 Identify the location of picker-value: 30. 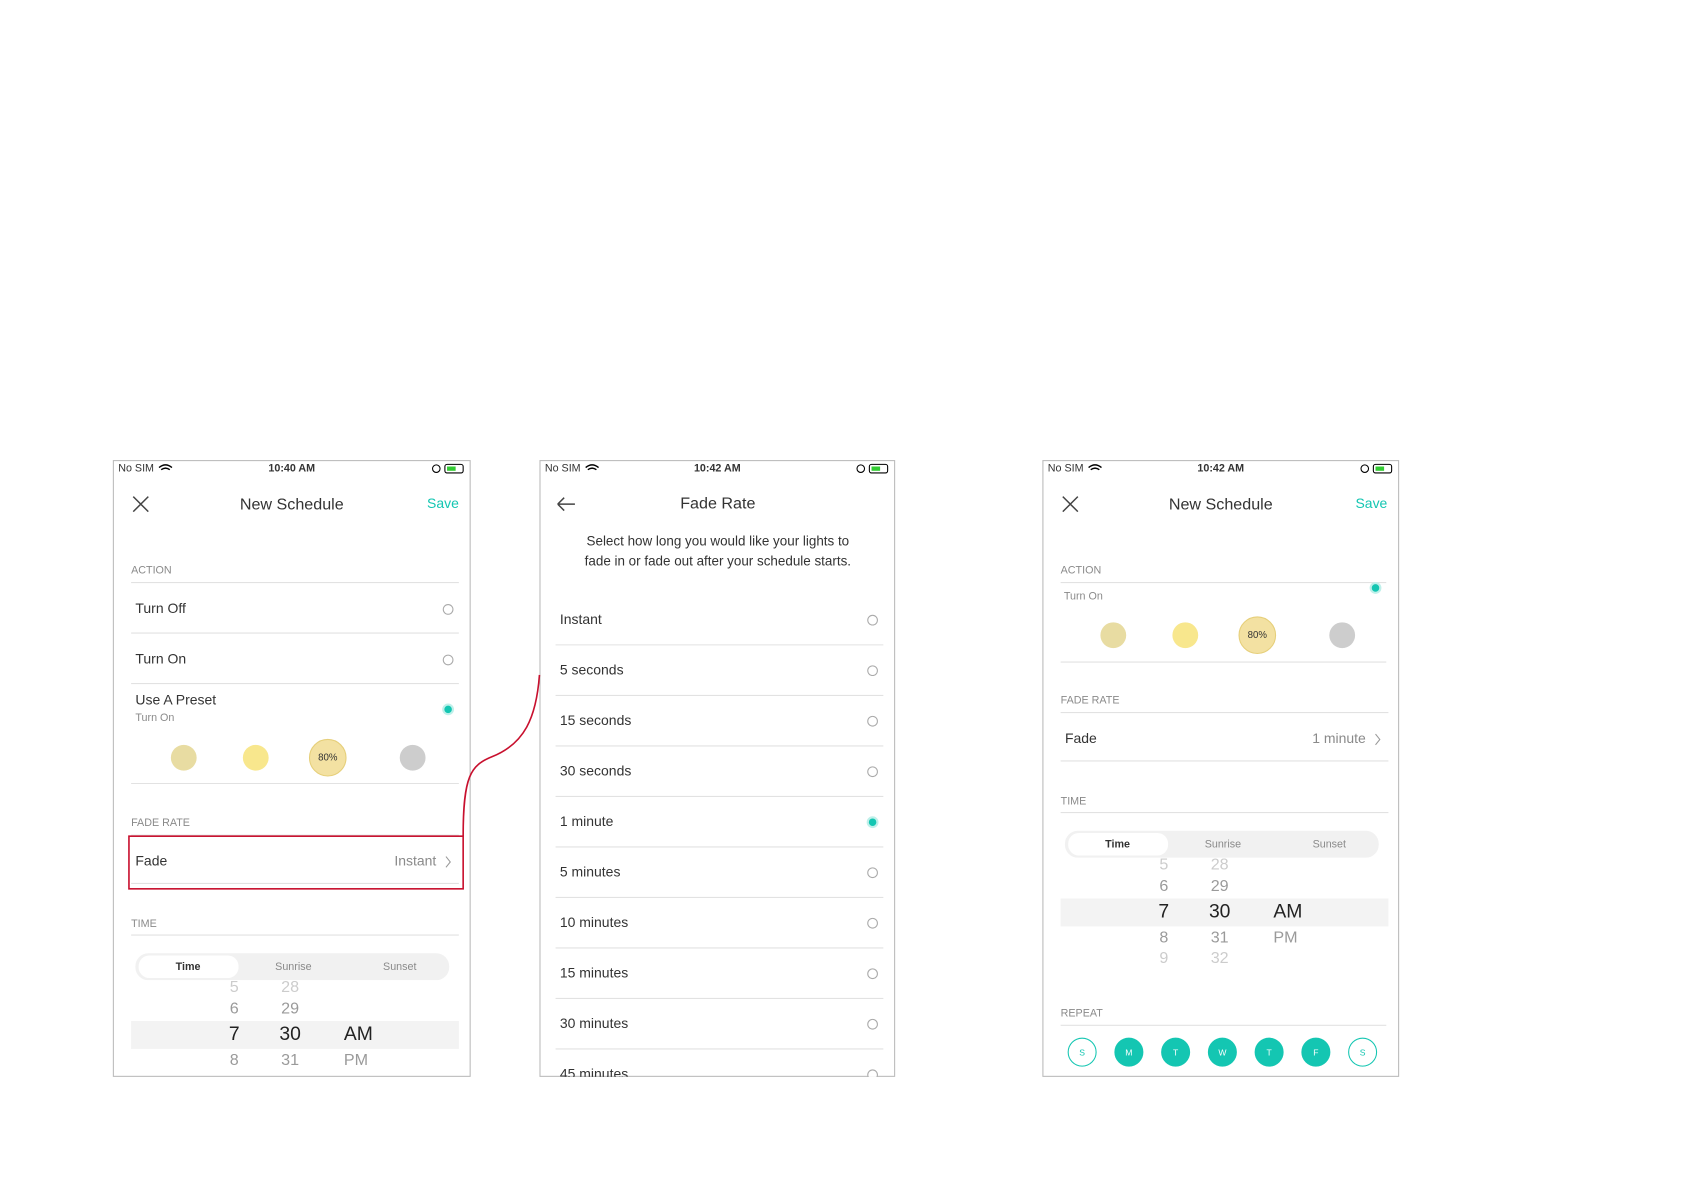
(290, 1034).